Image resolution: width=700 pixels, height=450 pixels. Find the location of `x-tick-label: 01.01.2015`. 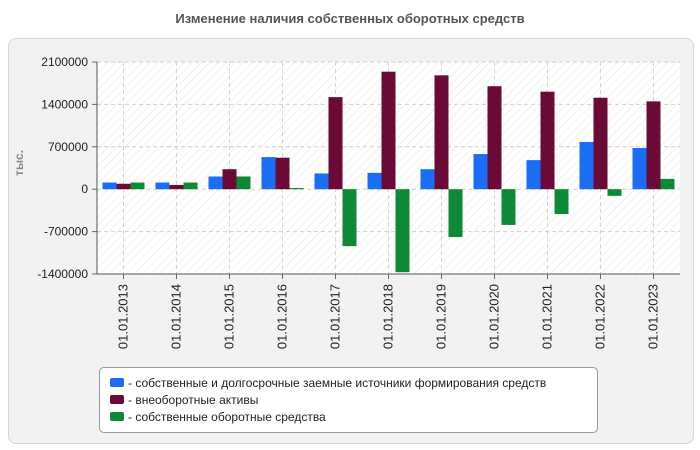

x-tick-label: 01.01.2015 is located at coordinates (229, 316).